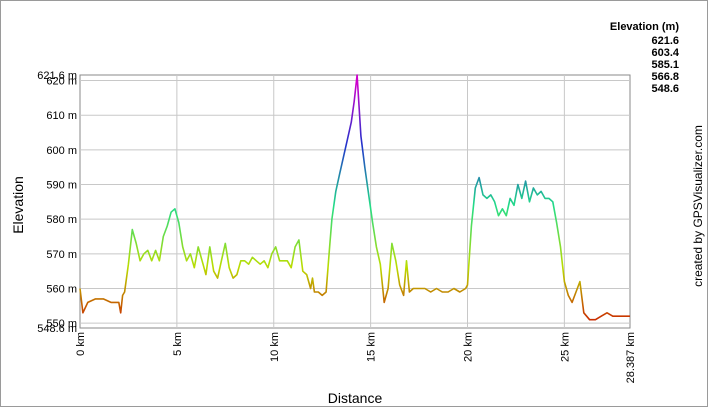 This screenshot has width=708, height=407. What do you see at coordinates (61, 186) in the screenshot?
I see `y-tick-label: 590 m` at bounding box center [61, 186].